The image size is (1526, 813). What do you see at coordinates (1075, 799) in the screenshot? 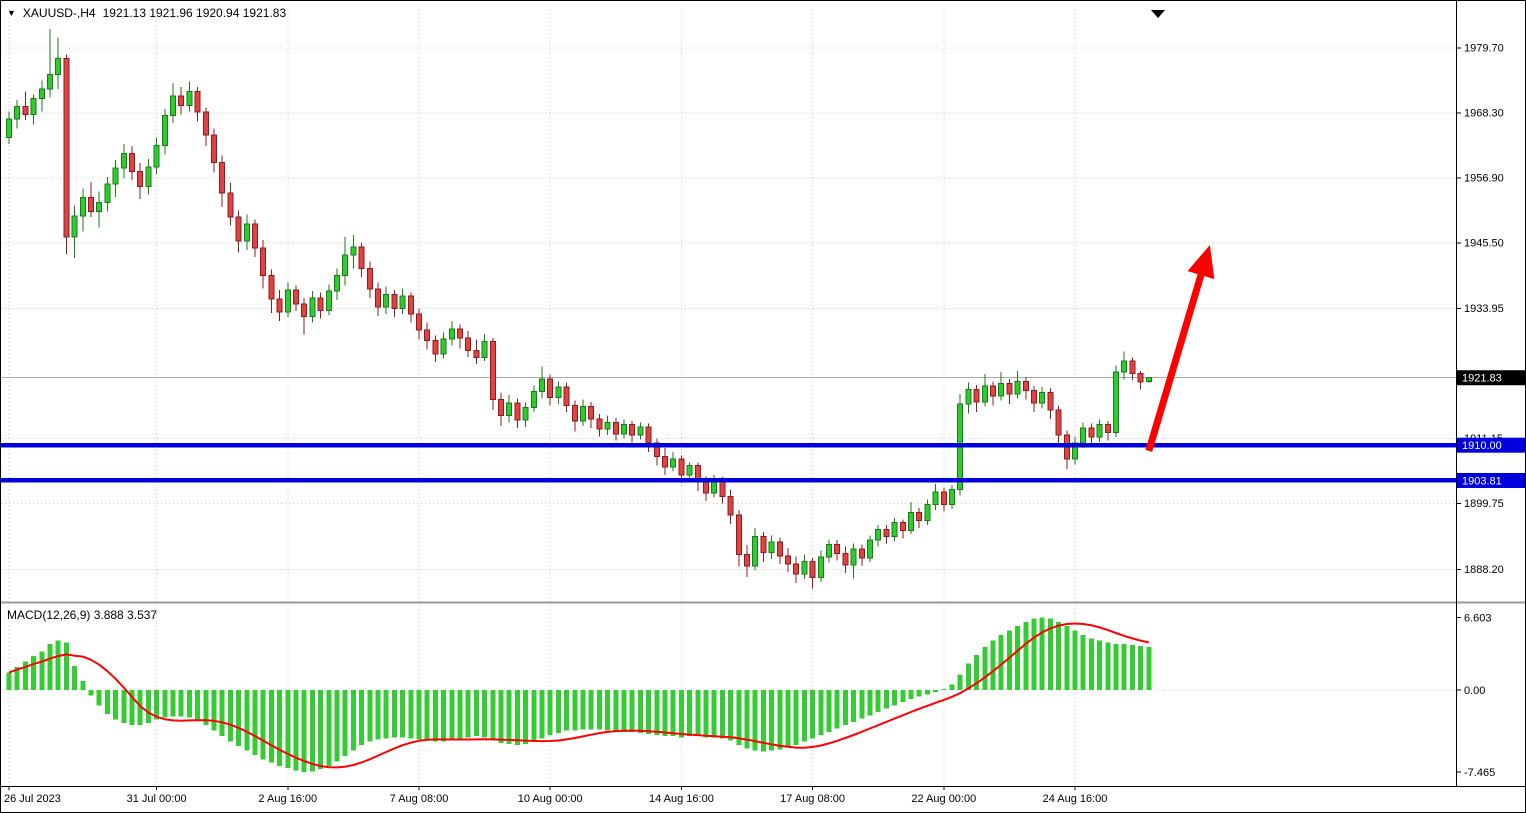
I see `time-tick-label: 24 Aug 16:00` at bounding box center [1075, 799].